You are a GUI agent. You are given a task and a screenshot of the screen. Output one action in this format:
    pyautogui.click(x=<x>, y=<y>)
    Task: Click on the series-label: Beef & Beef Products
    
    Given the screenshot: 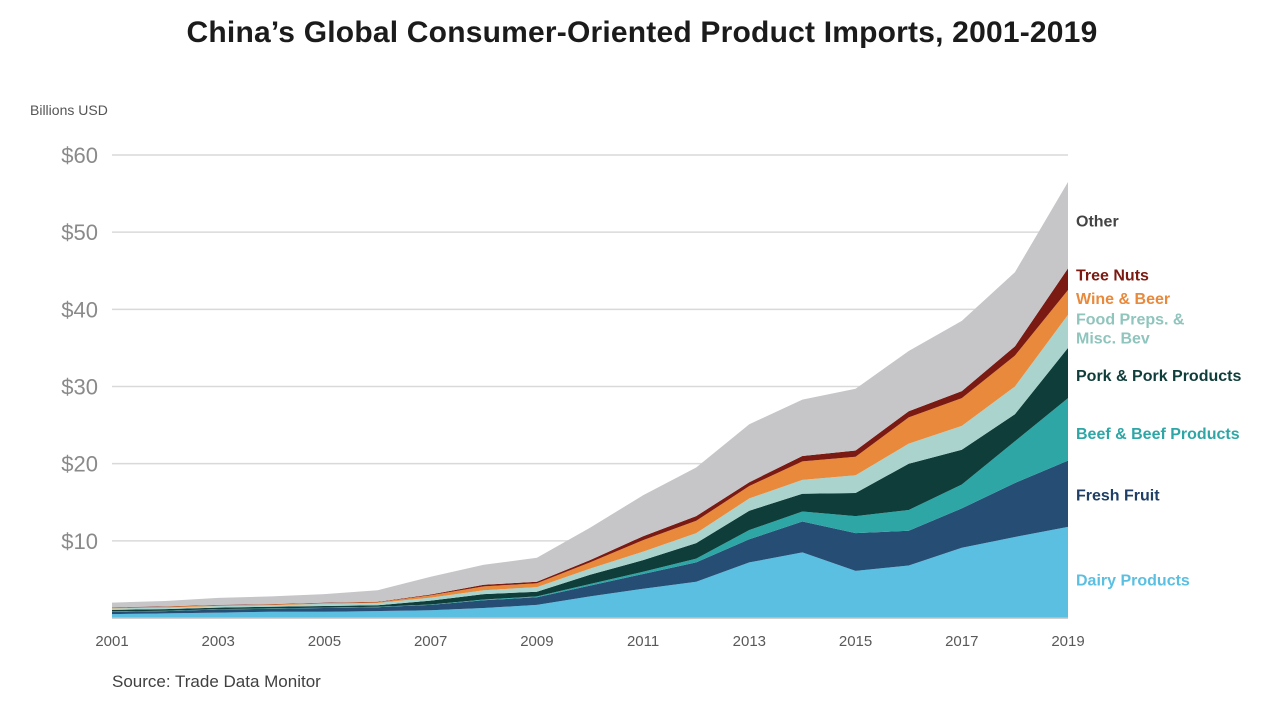 What is the action you would take?
    pyautogui.click(x=1158, y=434)
    